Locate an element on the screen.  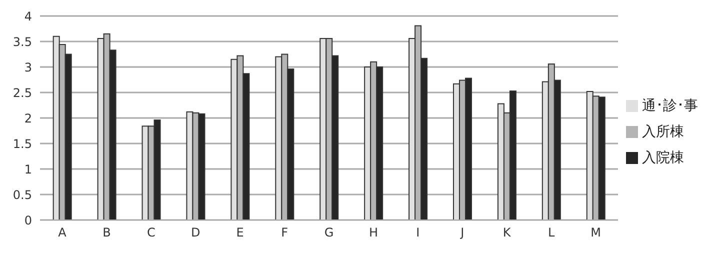
y-tick-label: 2.5 is located at coordinates (22, 93).